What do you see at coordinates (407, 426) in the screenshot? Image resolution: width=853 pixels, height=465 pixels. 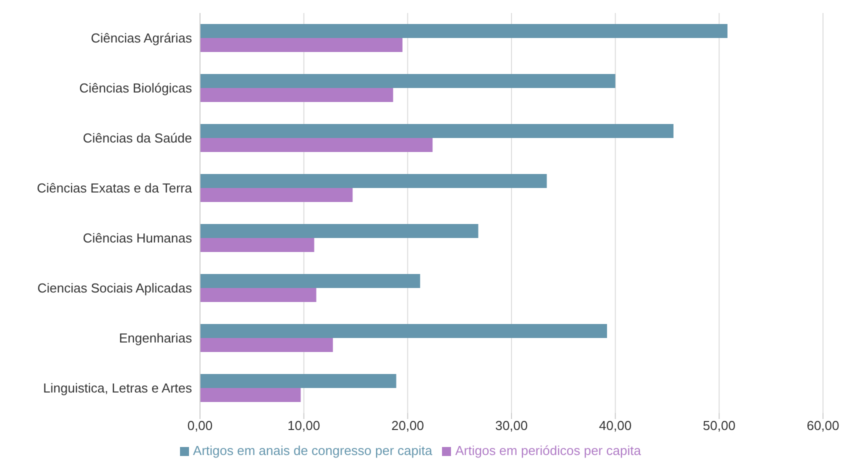 I see `x-tick-label: 20,00` at bounding box center [407, 426].